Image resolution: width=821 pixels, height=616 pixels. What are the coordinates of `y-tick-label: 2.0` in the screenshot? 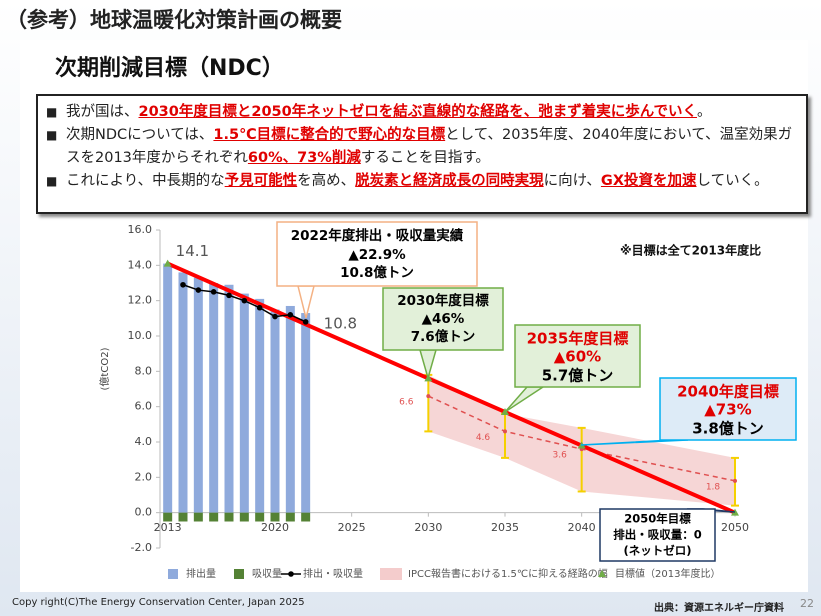 It's located at (144, 476).